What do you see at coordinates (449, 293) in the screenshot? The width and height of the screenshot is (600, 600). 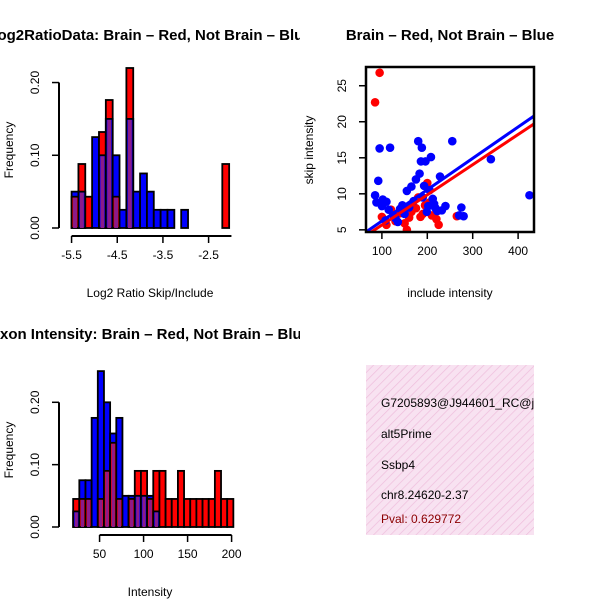 I see `scatter-xlabel: include intensity` at bounding box center [449, 293].